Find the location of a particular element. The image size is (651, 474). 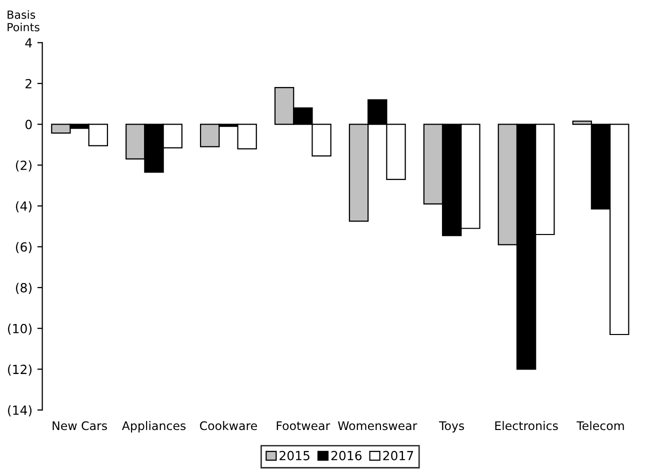

y-tick-label: 2 is located at coordinates (29, 83).